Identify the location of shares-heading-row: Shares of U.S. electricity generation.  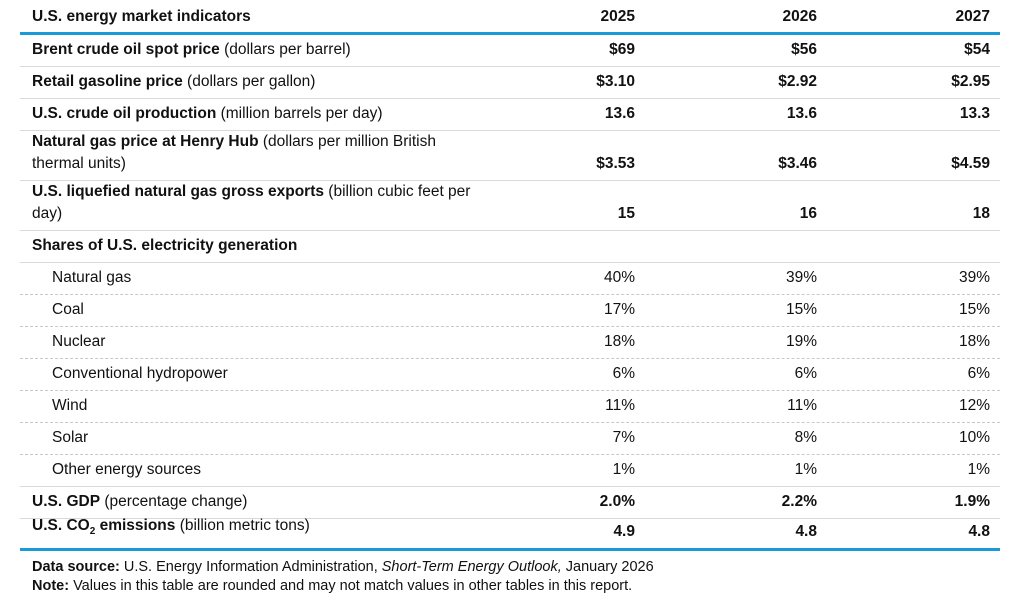
(510, 247).